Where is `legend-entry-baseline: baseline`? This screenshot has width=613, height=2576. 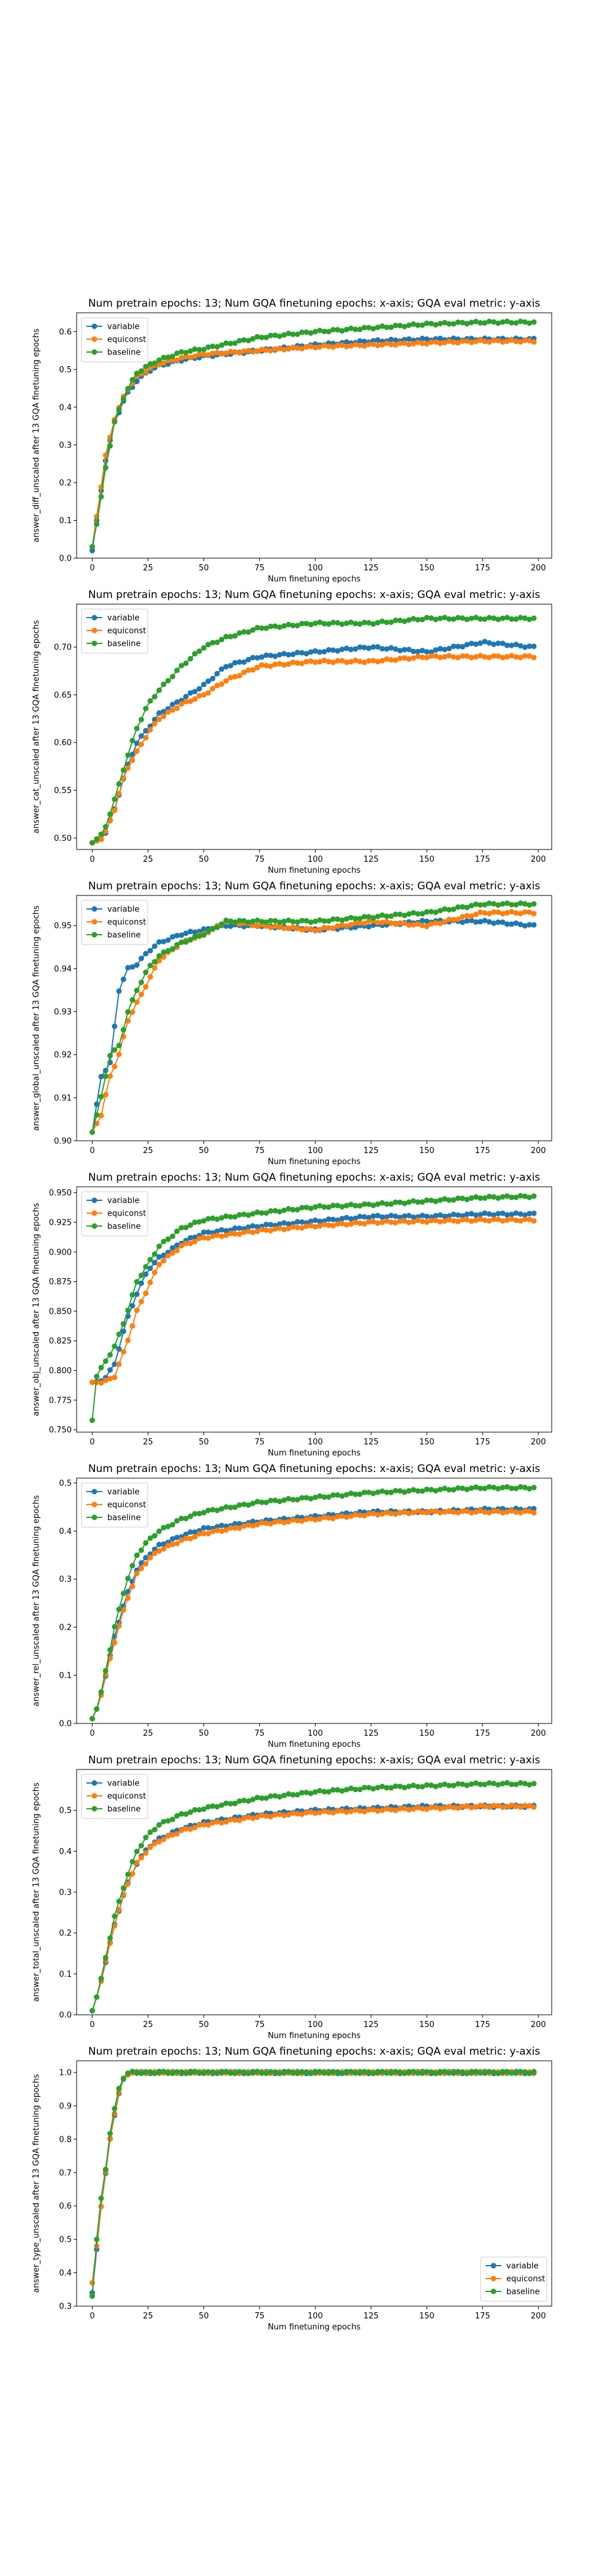
legend-entry-baseline: baseline is located at coordinates (522, 2292).